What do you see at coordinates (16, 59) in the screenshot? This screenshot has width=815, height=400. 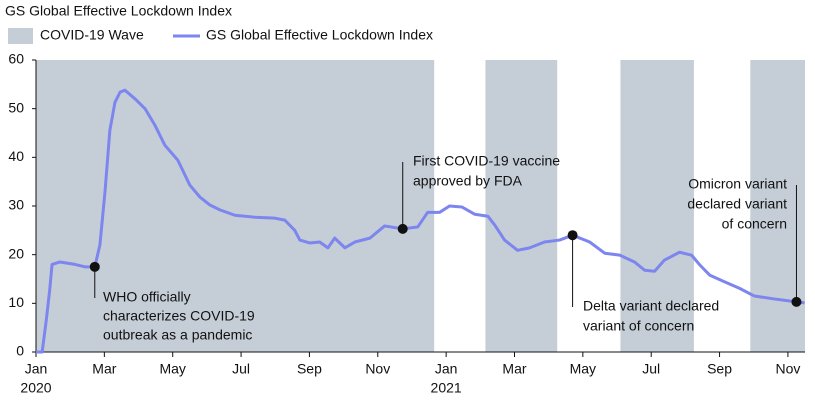 I see `y-tick-label: 60` at bounding box center [16, 59].